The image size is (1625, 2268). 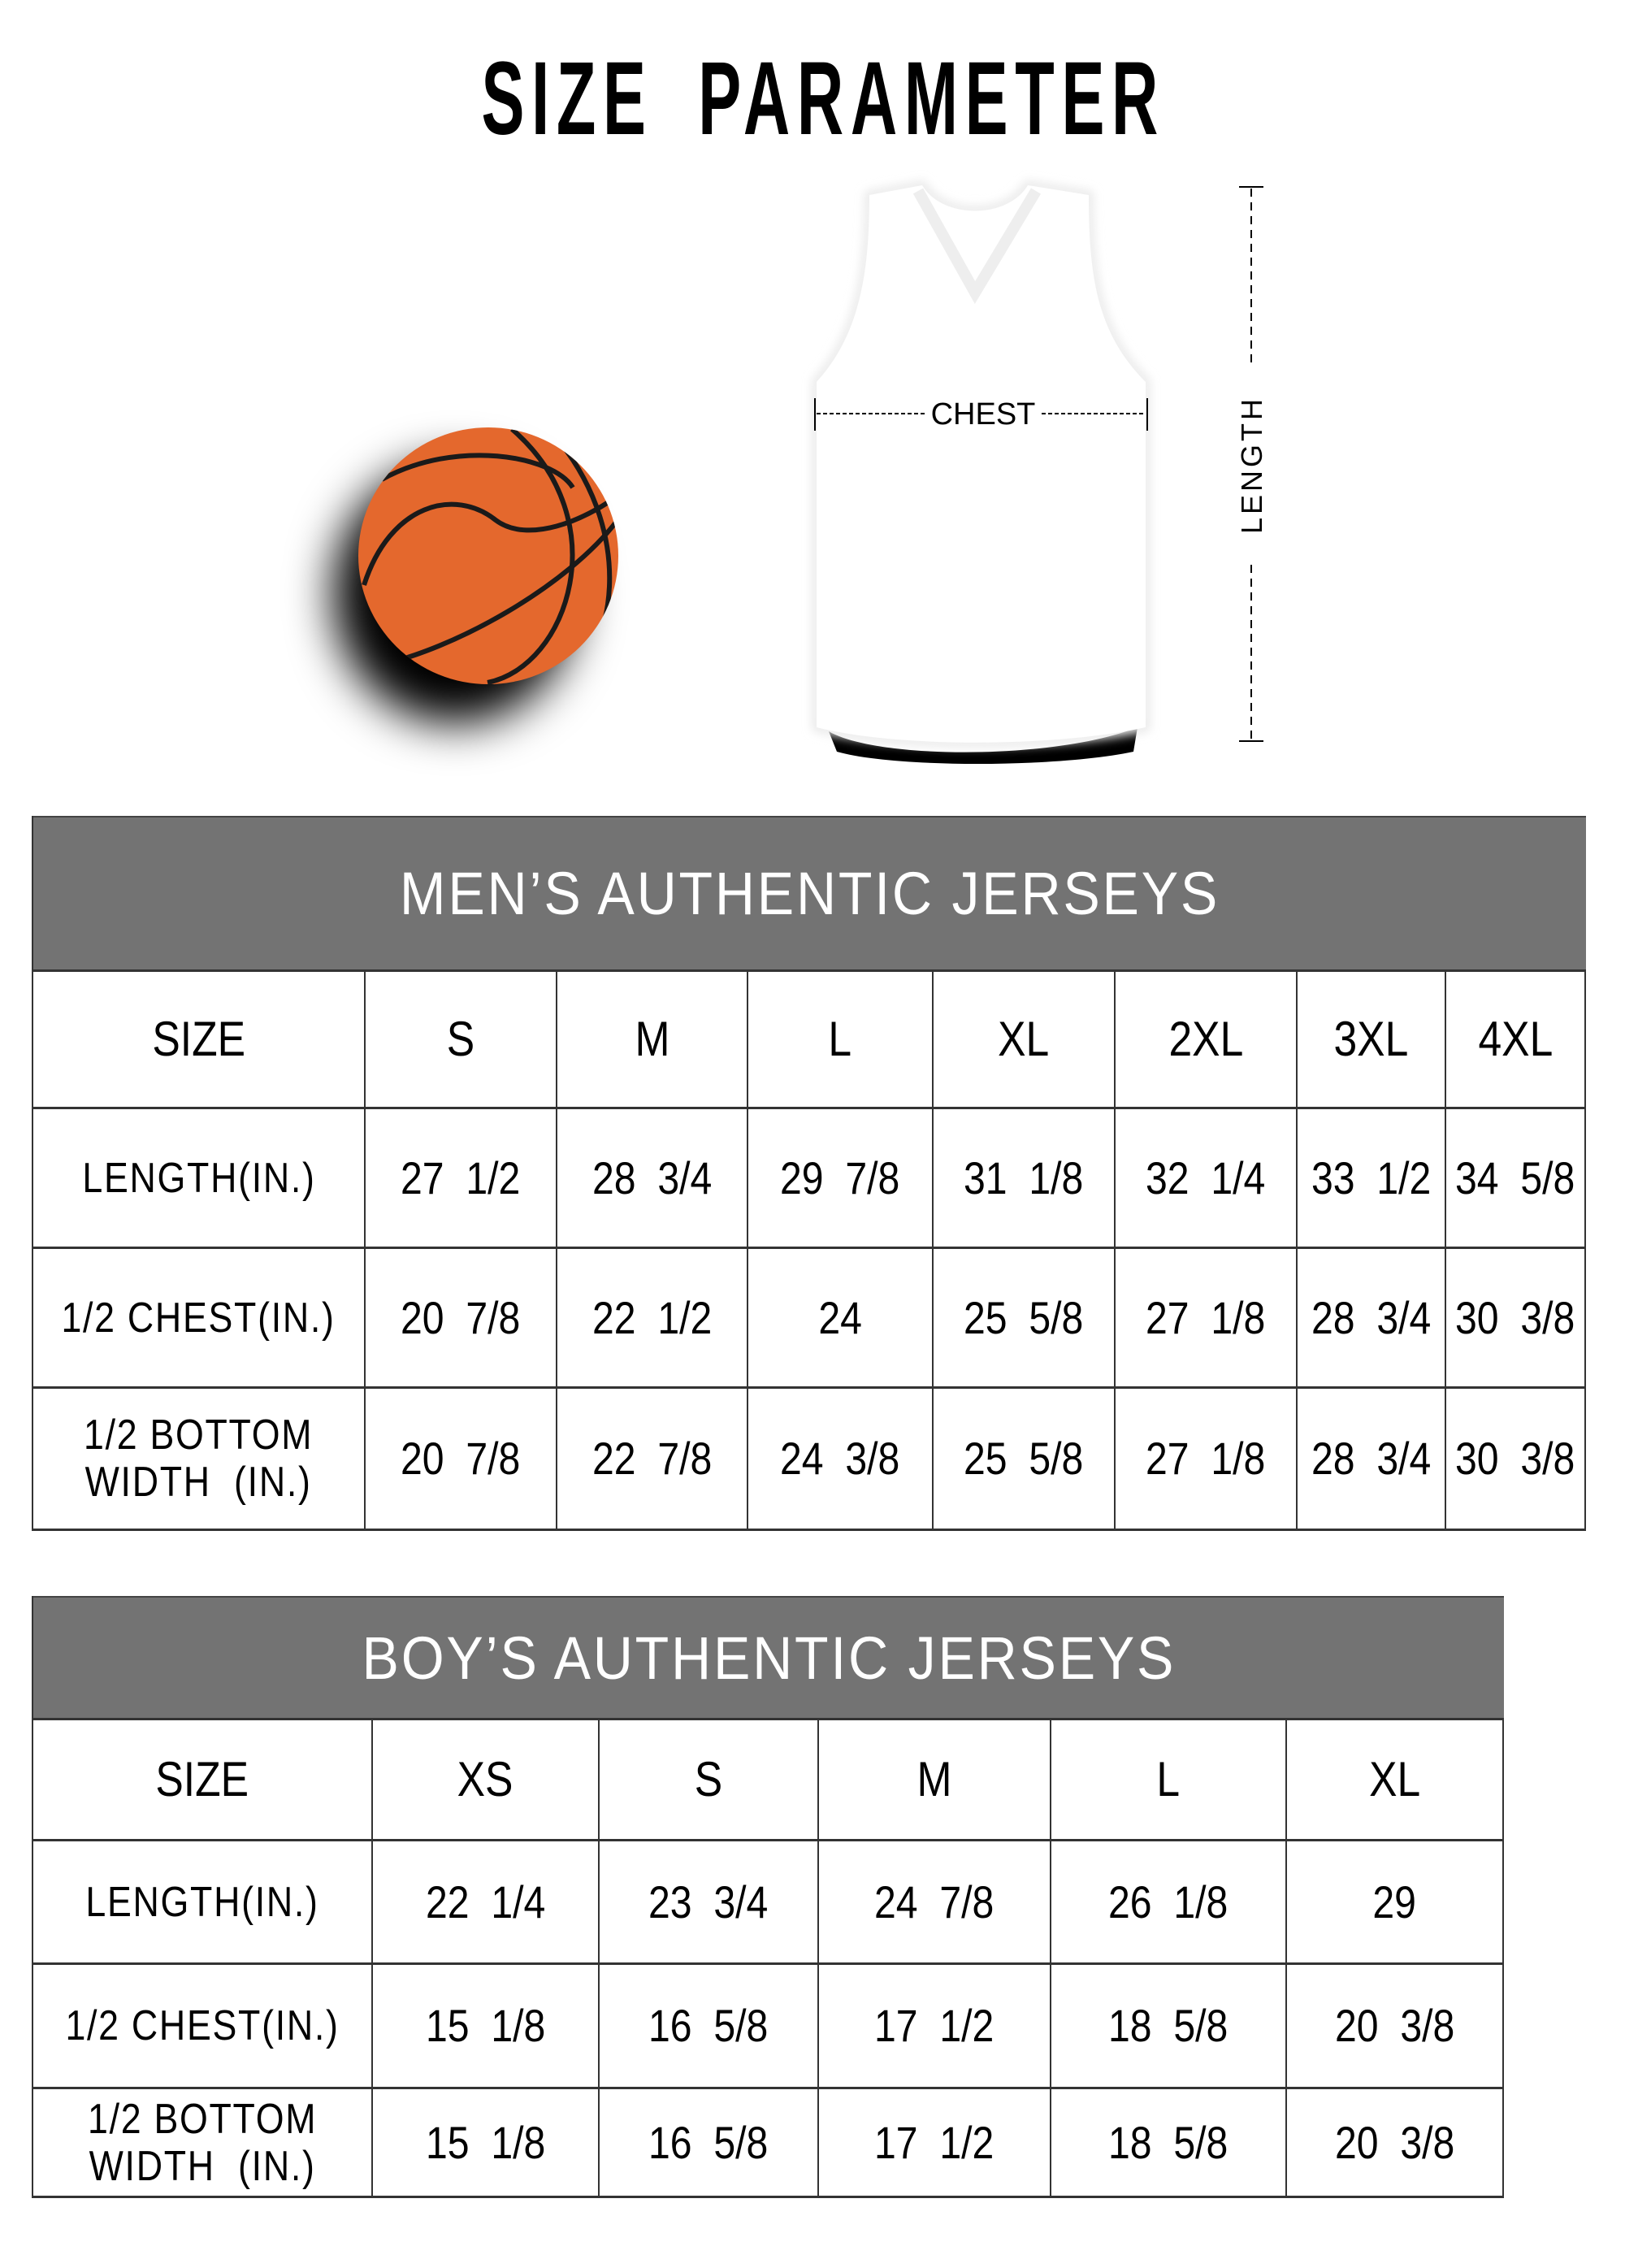 I want to click on cell-text: 3XL, so click(x=1371, y=1039).